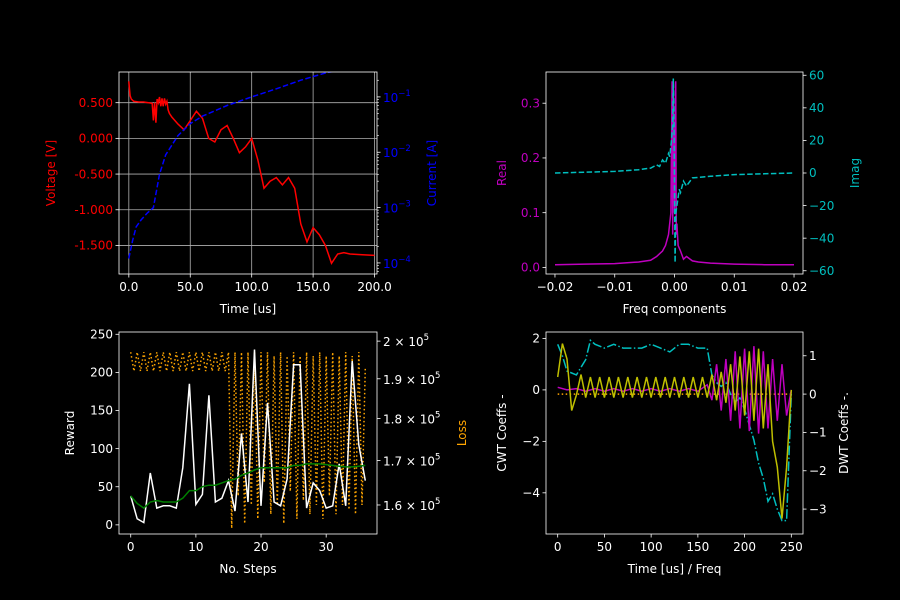 Image resolution: width=900 pixels, height=600 pixels. Describe the element at coordinates (531, 442) in the screenshot. I see `y-tick-label: −2` at that location.